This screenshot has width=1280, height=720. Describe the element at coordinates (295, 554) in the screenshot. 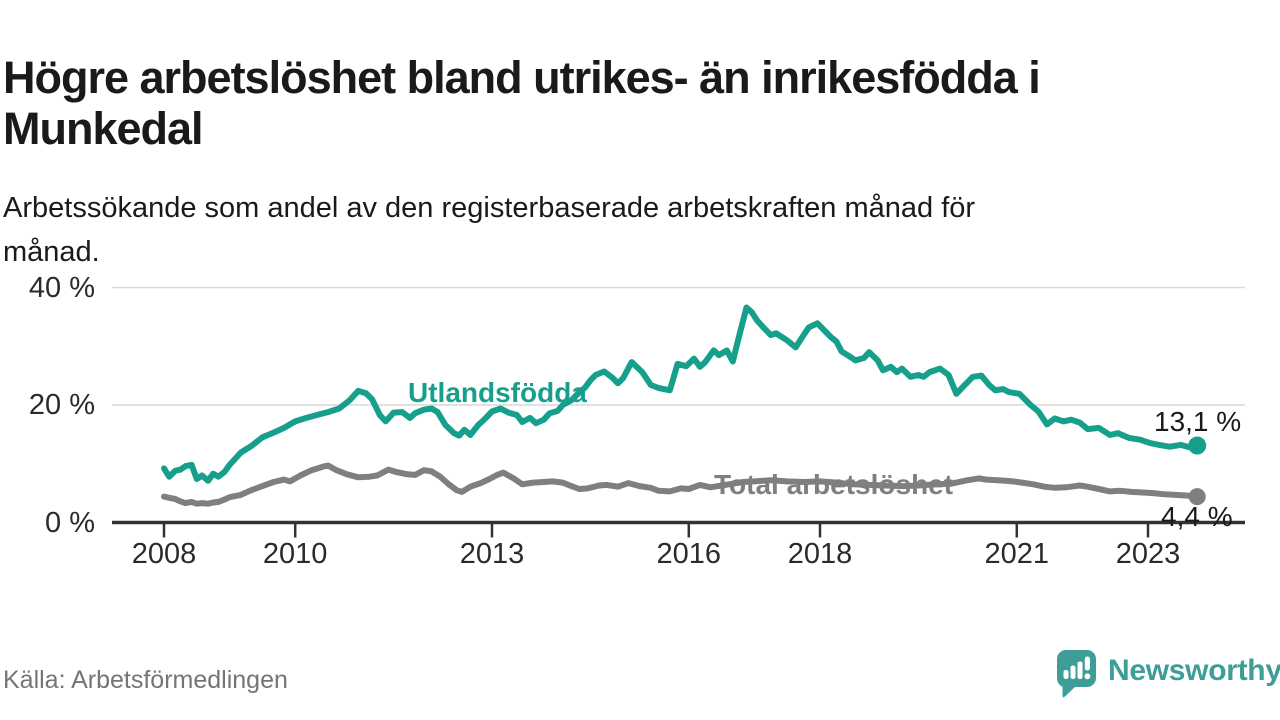

I see `x-tick-label: 2010` at that location.